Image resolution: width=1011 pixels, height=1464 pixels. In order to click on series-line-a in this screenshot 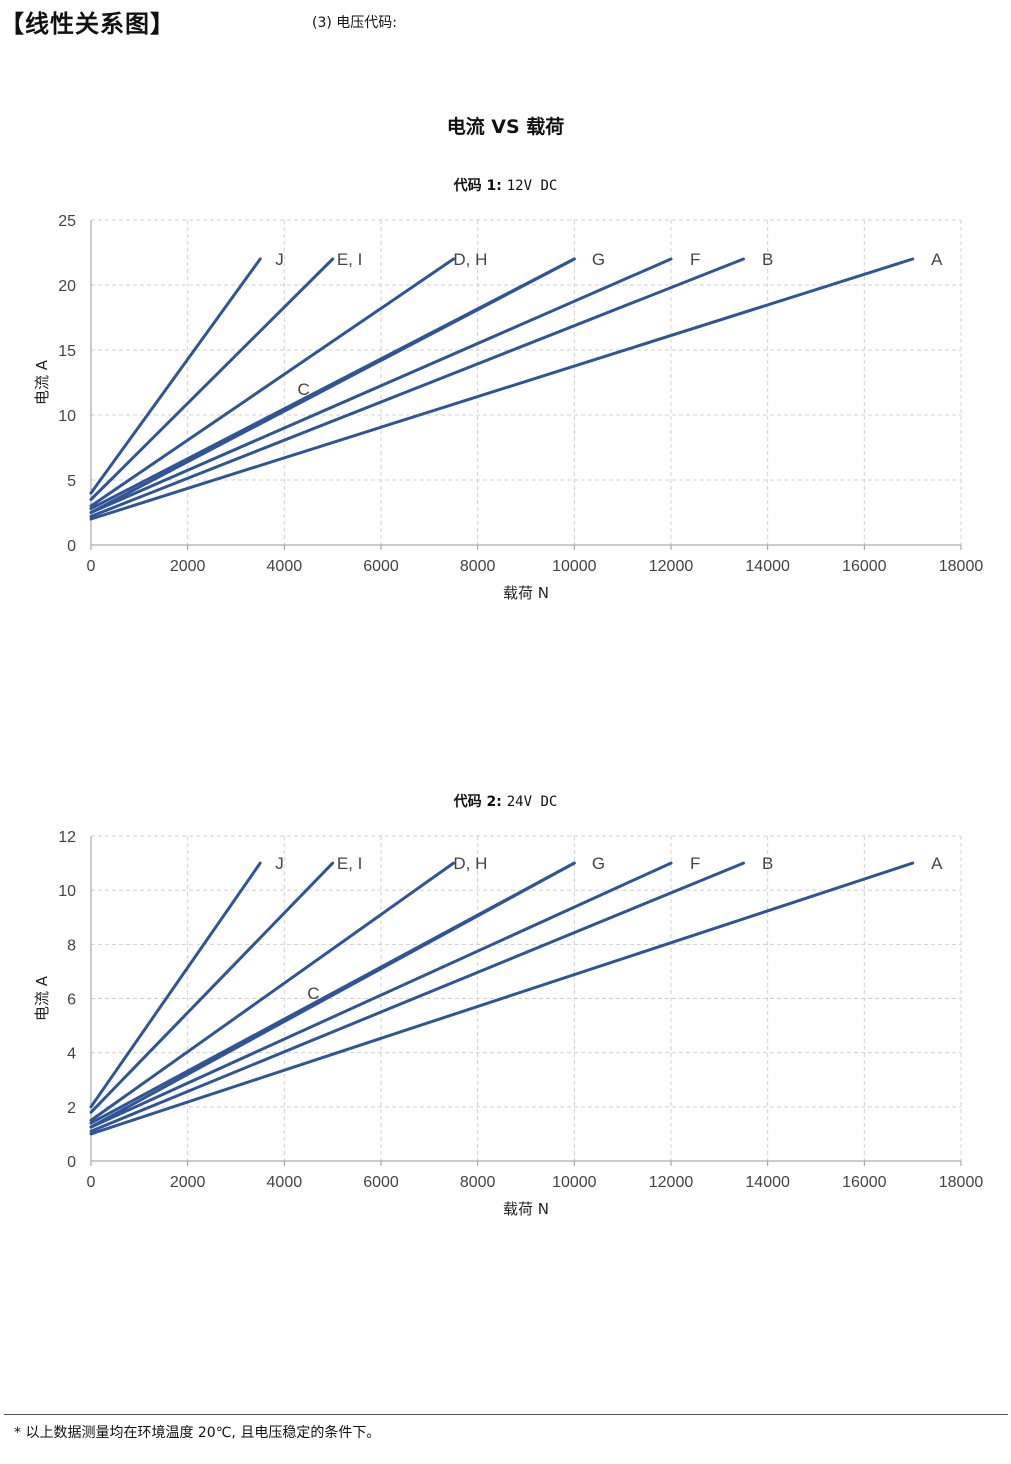, I will do `click(502, 389)`.